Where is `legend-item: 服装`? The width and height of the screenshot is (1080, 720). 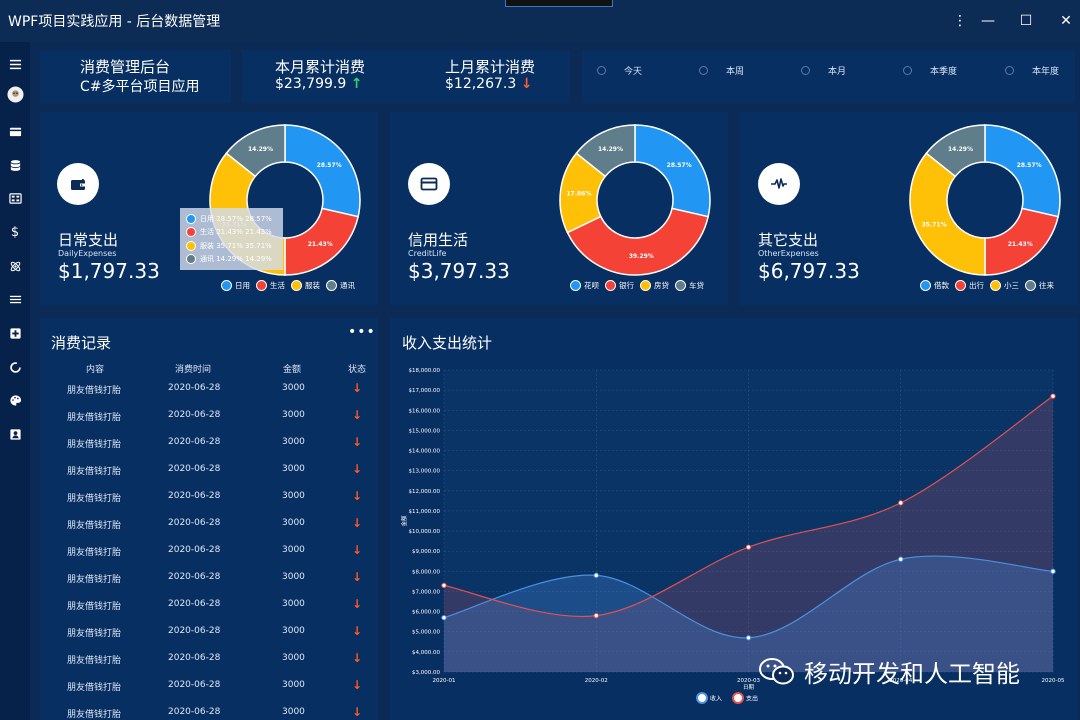
legend-item: 服装 is located at coordinates (305, 285).